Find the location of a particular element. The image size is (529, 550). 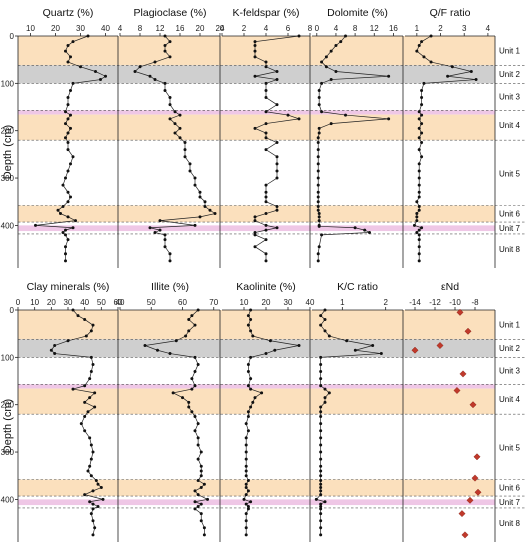

panel-title: K/C ratio is located at coordinates (357, 287).